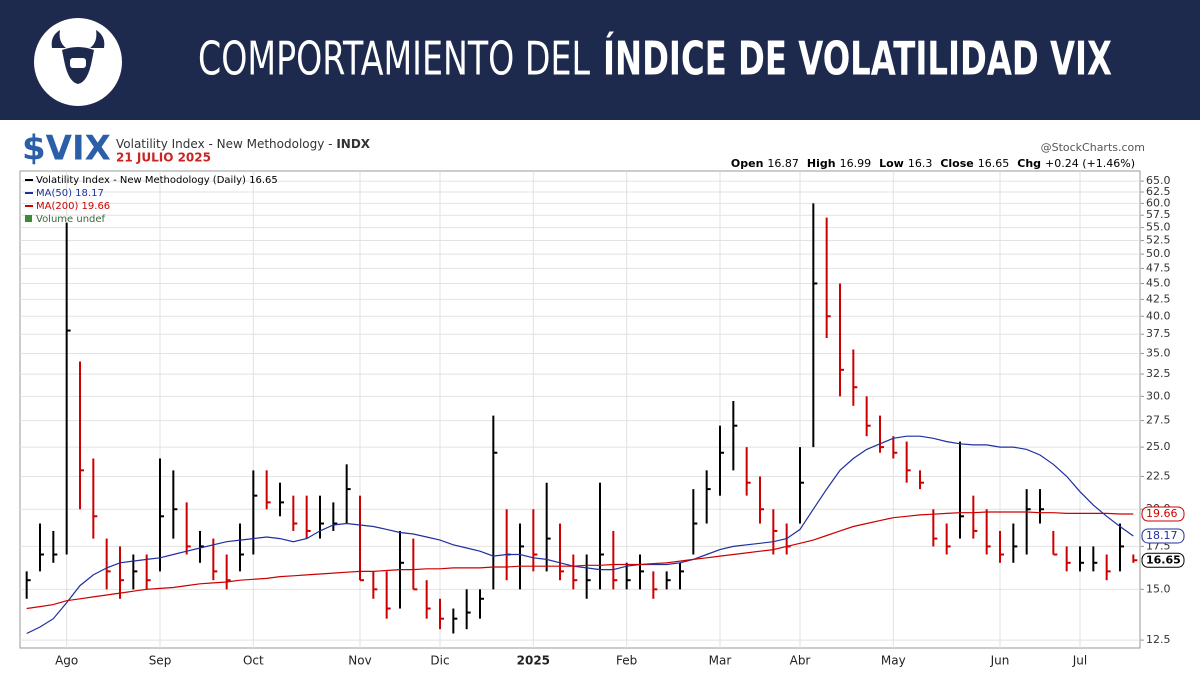  Describe the element at coordinates (66, 661) in the screenshot. I see `x-tick-label: Ago` at that location.